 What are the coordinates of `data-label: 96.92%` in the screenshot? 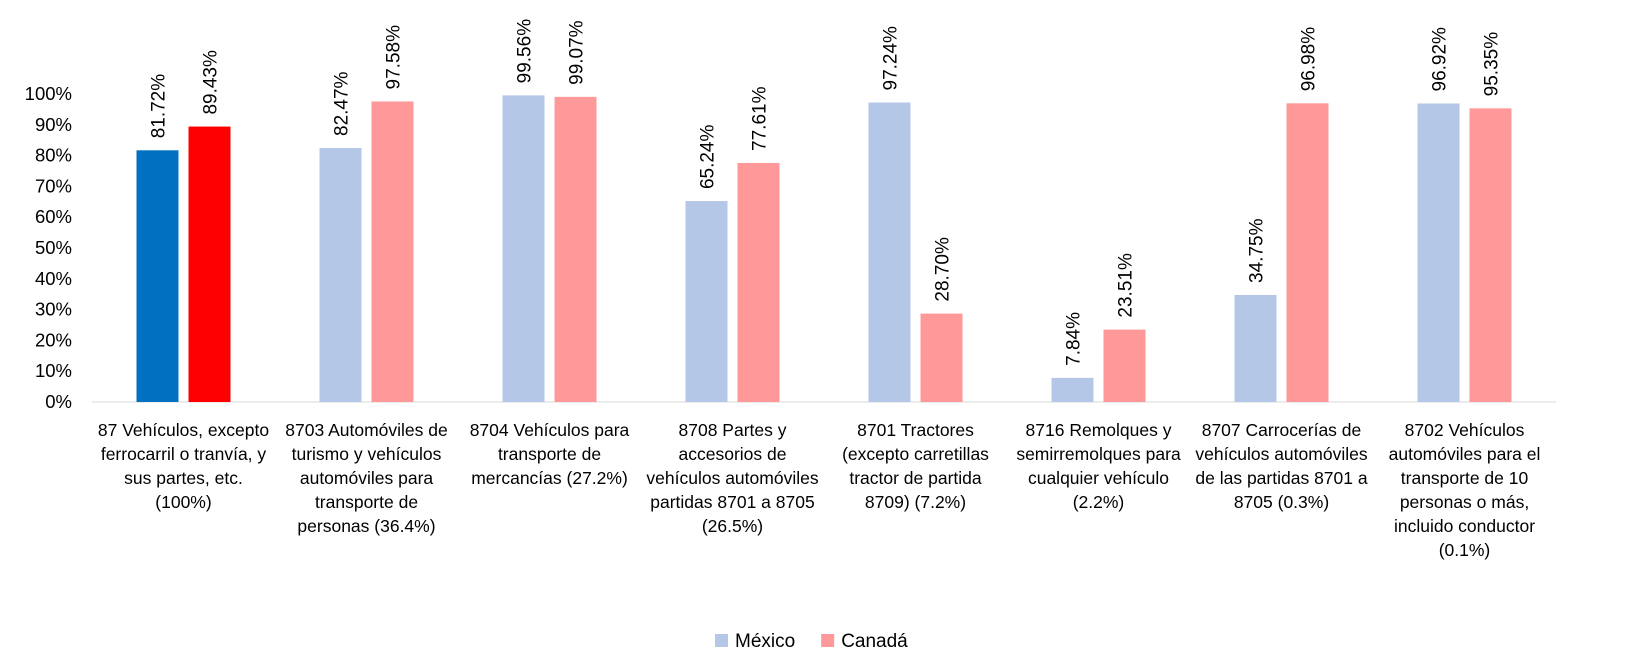 It's located at (1440, 59).